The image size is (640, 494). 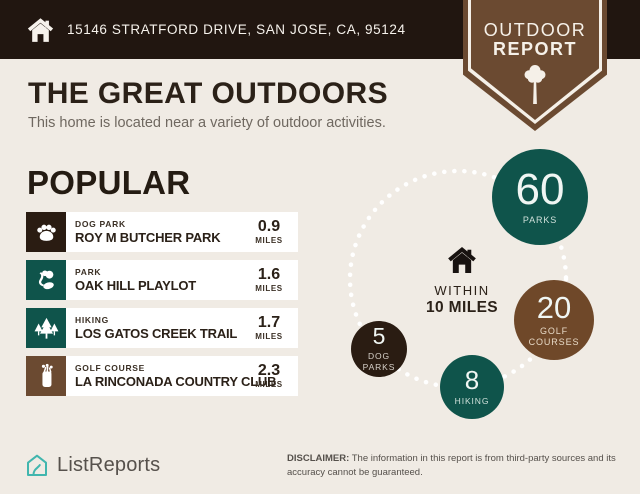 What do you see at coordinates (46, 376) in the screenshot?
I see `golf-bag-icon` at bounding box center [46, 376].